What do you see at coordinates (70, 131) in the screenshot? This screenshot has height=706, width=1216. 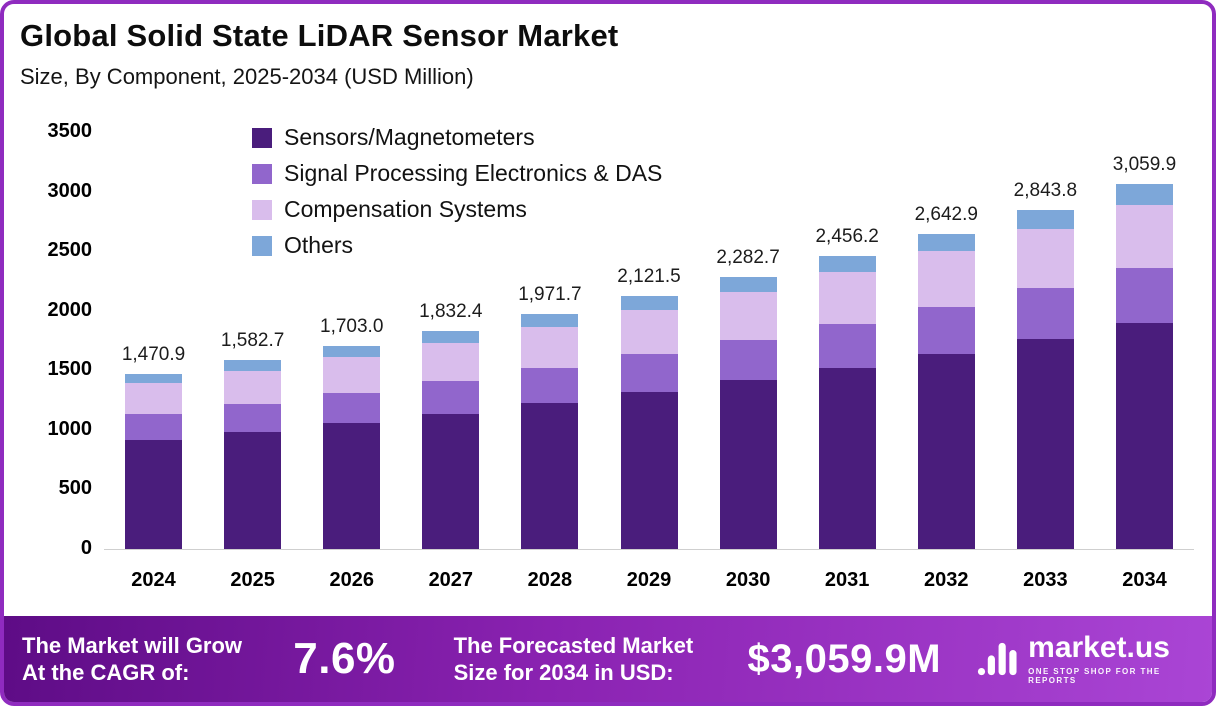 I see `y-axis-tick-label: 3500` at bounding box center [70, 131].